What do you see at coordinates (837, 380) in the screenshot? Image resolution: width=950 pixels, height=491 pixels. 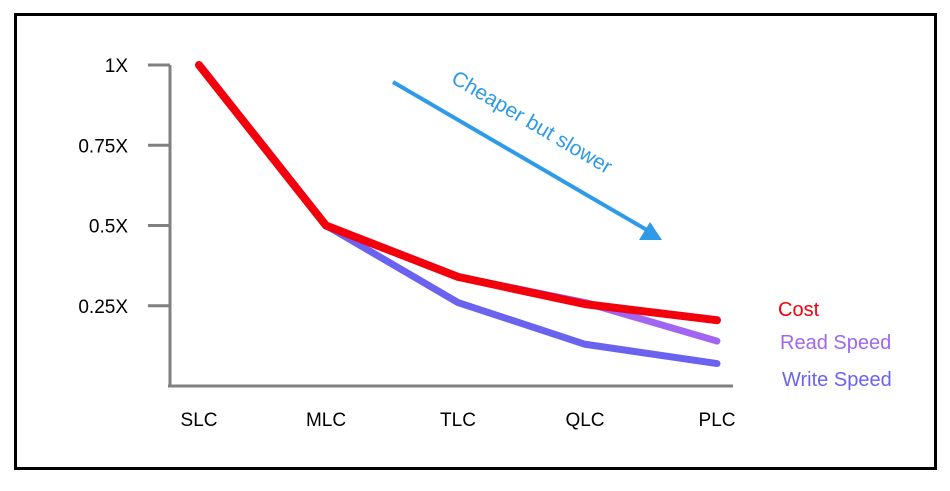 I see `legend-item-write-speed: Write Speed` at bounding box center [837, 380].